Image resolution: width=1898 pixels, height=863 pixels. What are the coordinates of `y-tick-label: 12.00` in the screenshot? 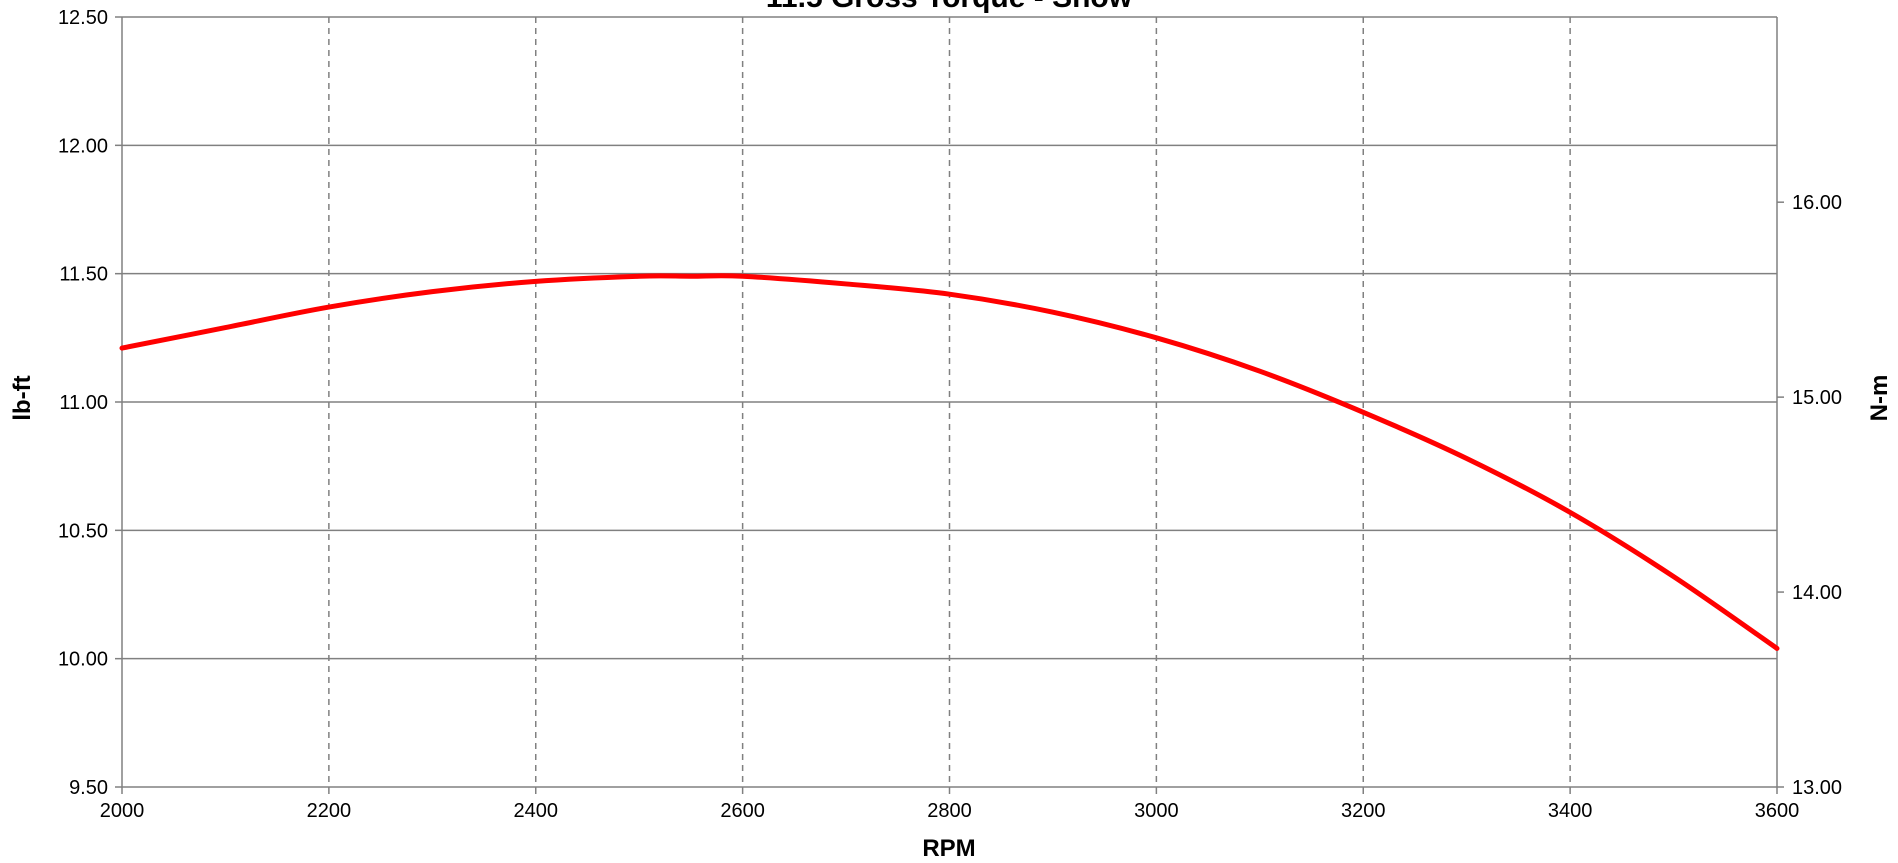 It's located at (83, 146).